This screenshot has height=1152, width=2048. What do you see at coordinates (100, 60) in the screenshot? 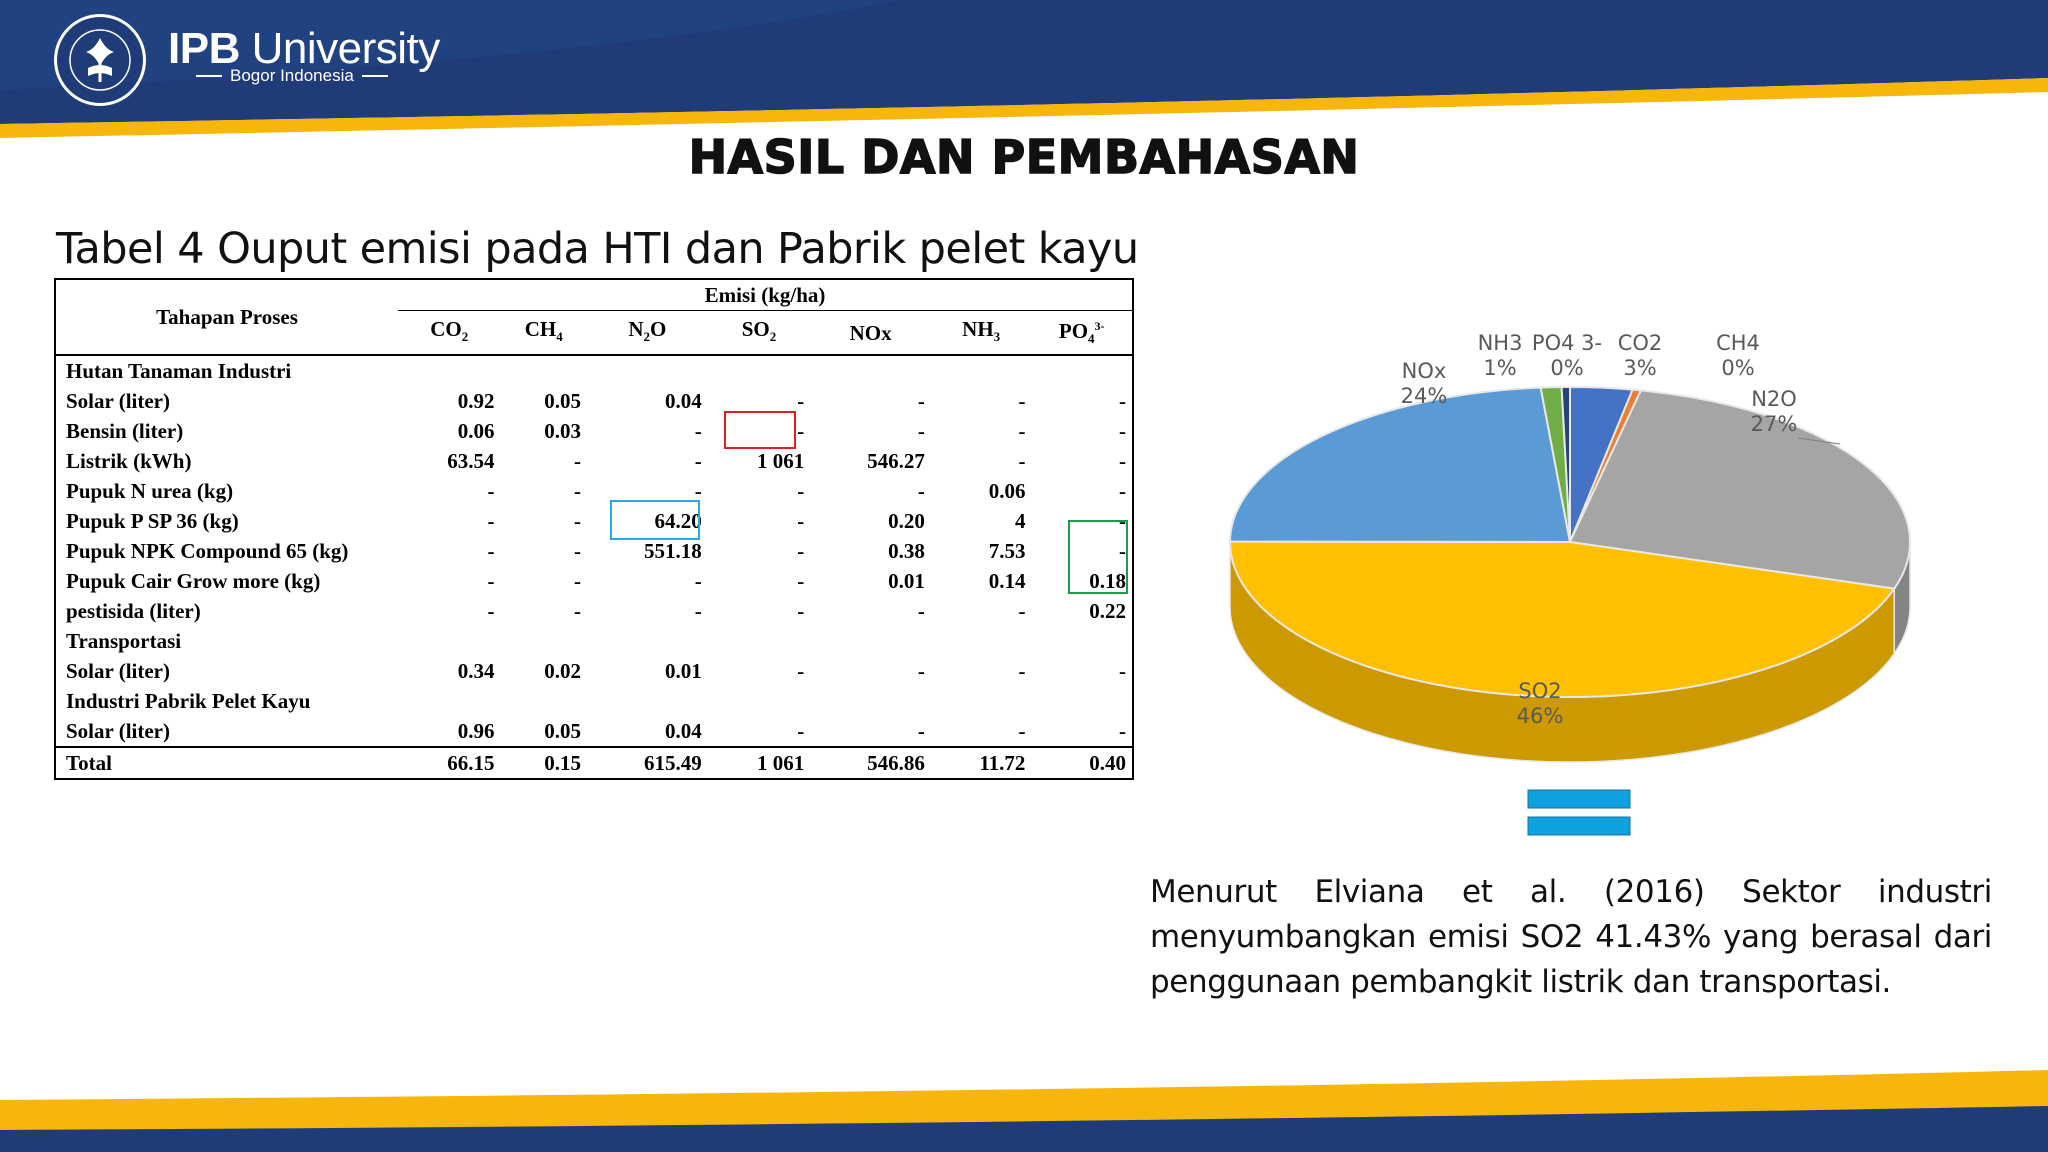
I see `ipb-seal-icon` at bounding box center [100, 60].